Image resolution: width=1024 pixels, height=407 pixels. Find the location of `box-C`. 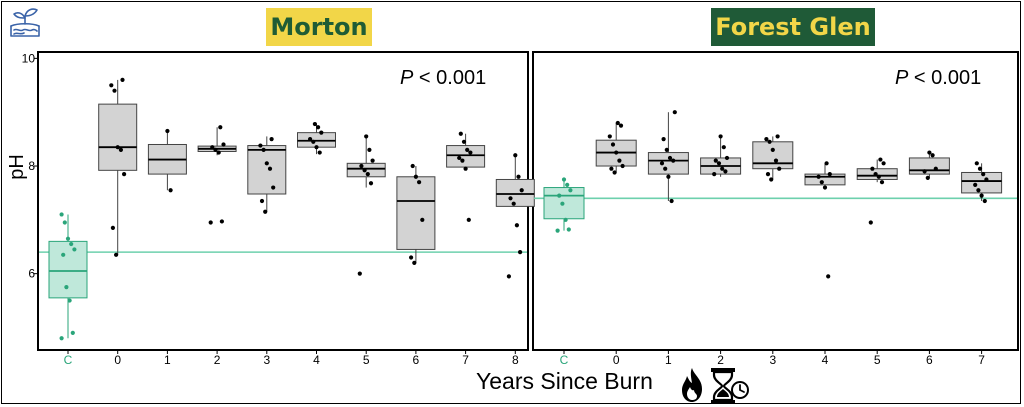

box-C is located at coordinates (68, 269).